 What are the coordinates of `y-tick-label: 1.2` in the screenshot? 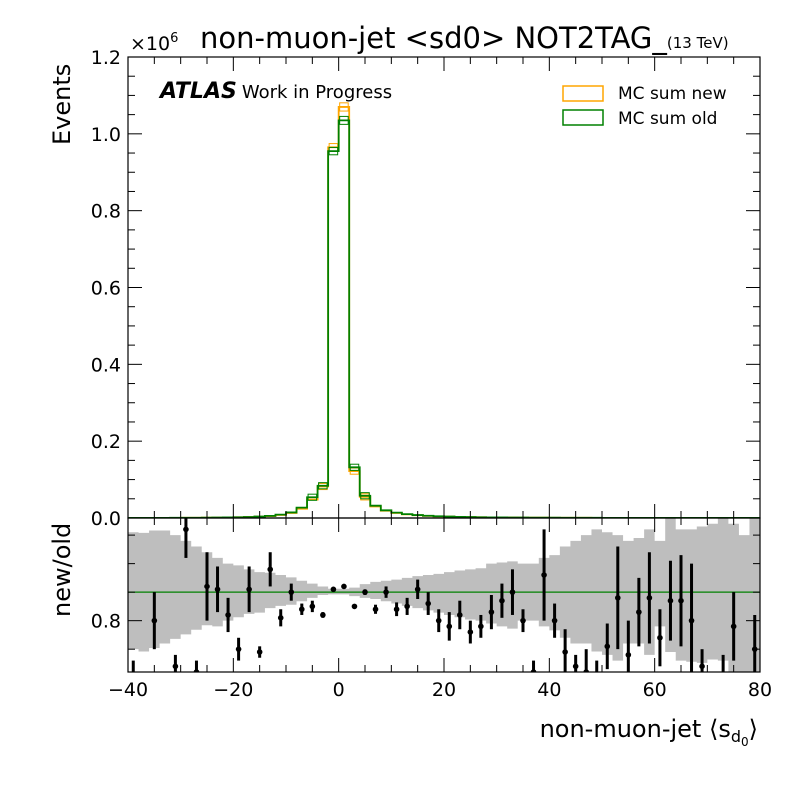 It's located at (106, 58).